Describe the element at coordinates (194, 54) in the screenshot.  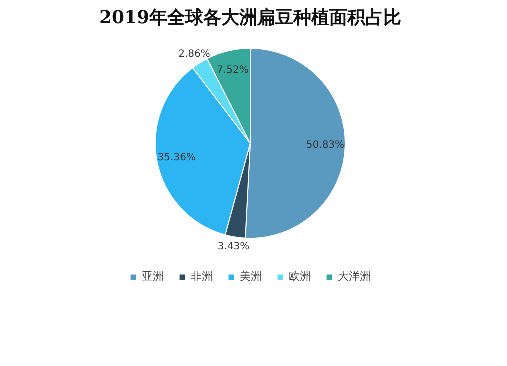
I see `data-label: 2.86%` at that location.